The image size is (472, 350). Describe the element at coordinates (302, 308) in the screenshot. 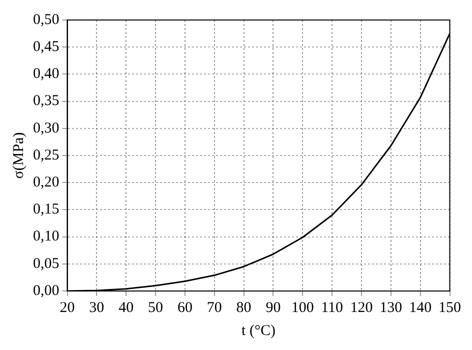

I see `x-tick-label: 100` at that location.